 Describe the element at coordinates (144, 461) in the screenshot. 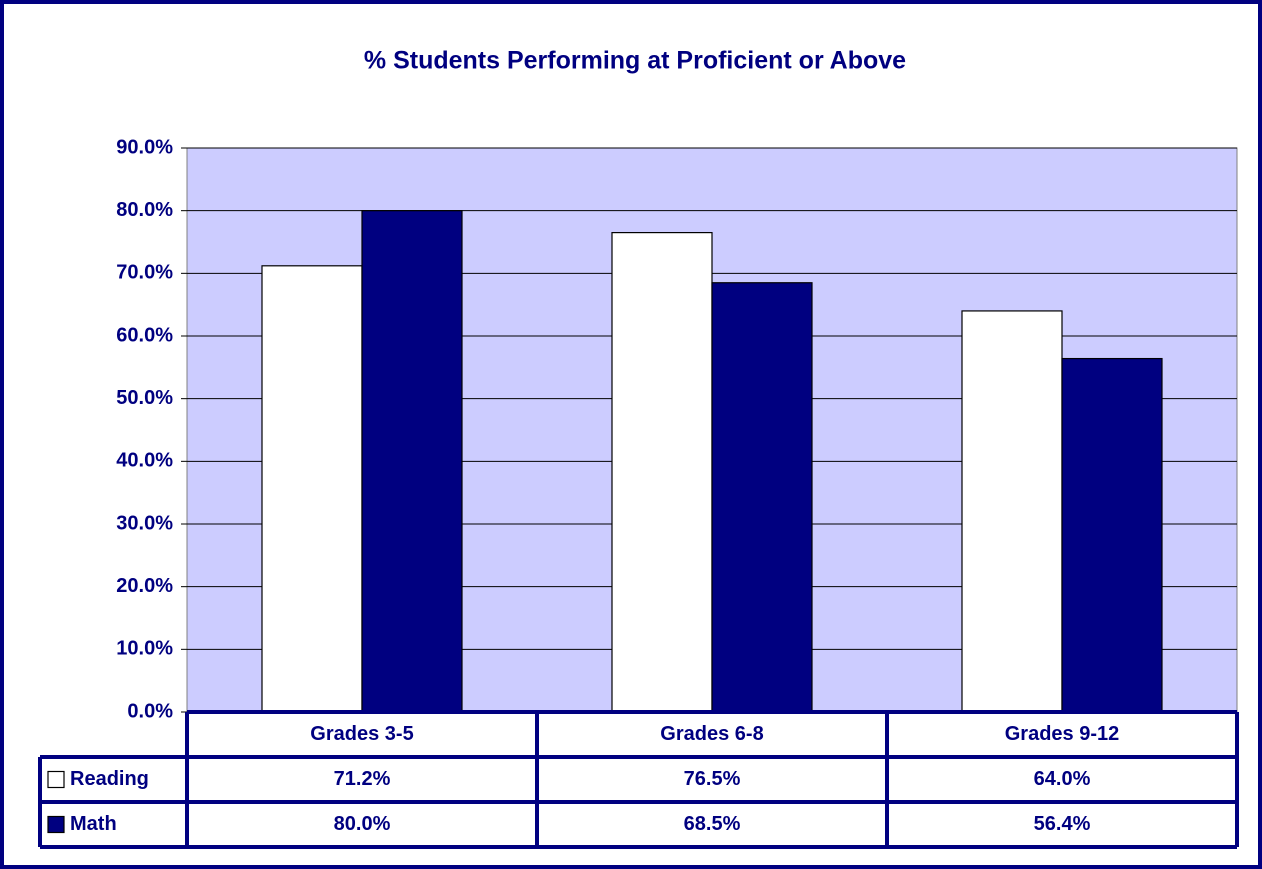

I see `y-tick-label: 40.0%` at that location.